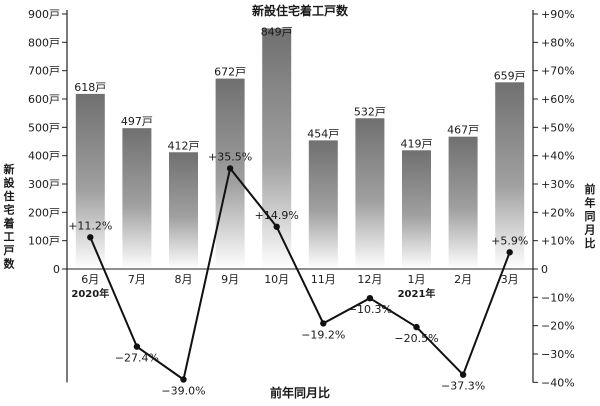 This screenshot has height=406, width=600. I want to click on line-point-label: −19.2%, so click(323, 334).